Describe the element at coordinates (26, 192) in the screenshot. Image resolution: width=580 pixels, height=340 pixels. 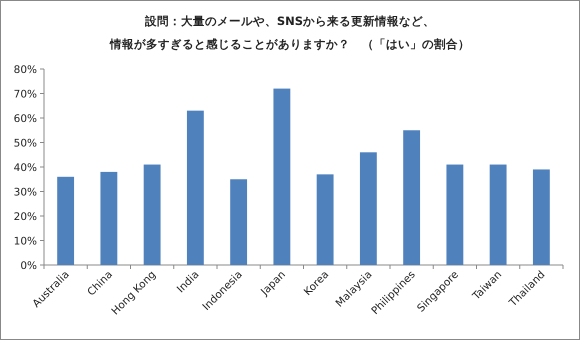
I see `y-tick-label: 30%` at that location.